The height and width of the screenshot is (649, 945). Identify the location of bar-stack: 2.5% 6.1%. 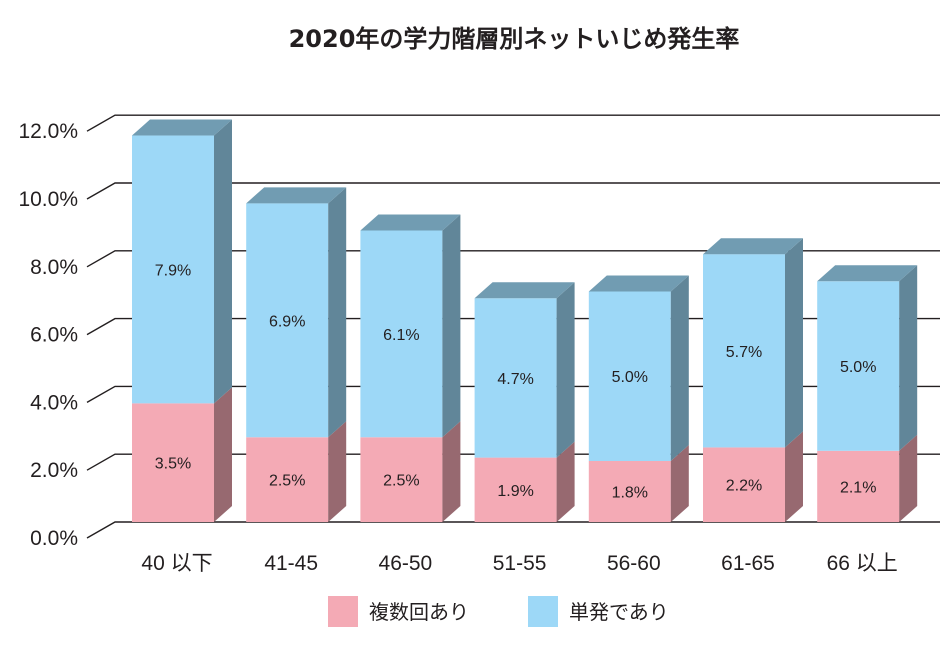
(410, 368).